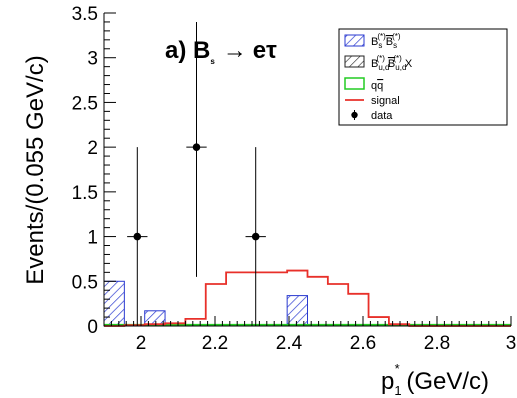  What do you see at coordinates (85, 193) in the screenshot?
I see `y-tick-label-3: 1.5` at bounding box center [85, 193].